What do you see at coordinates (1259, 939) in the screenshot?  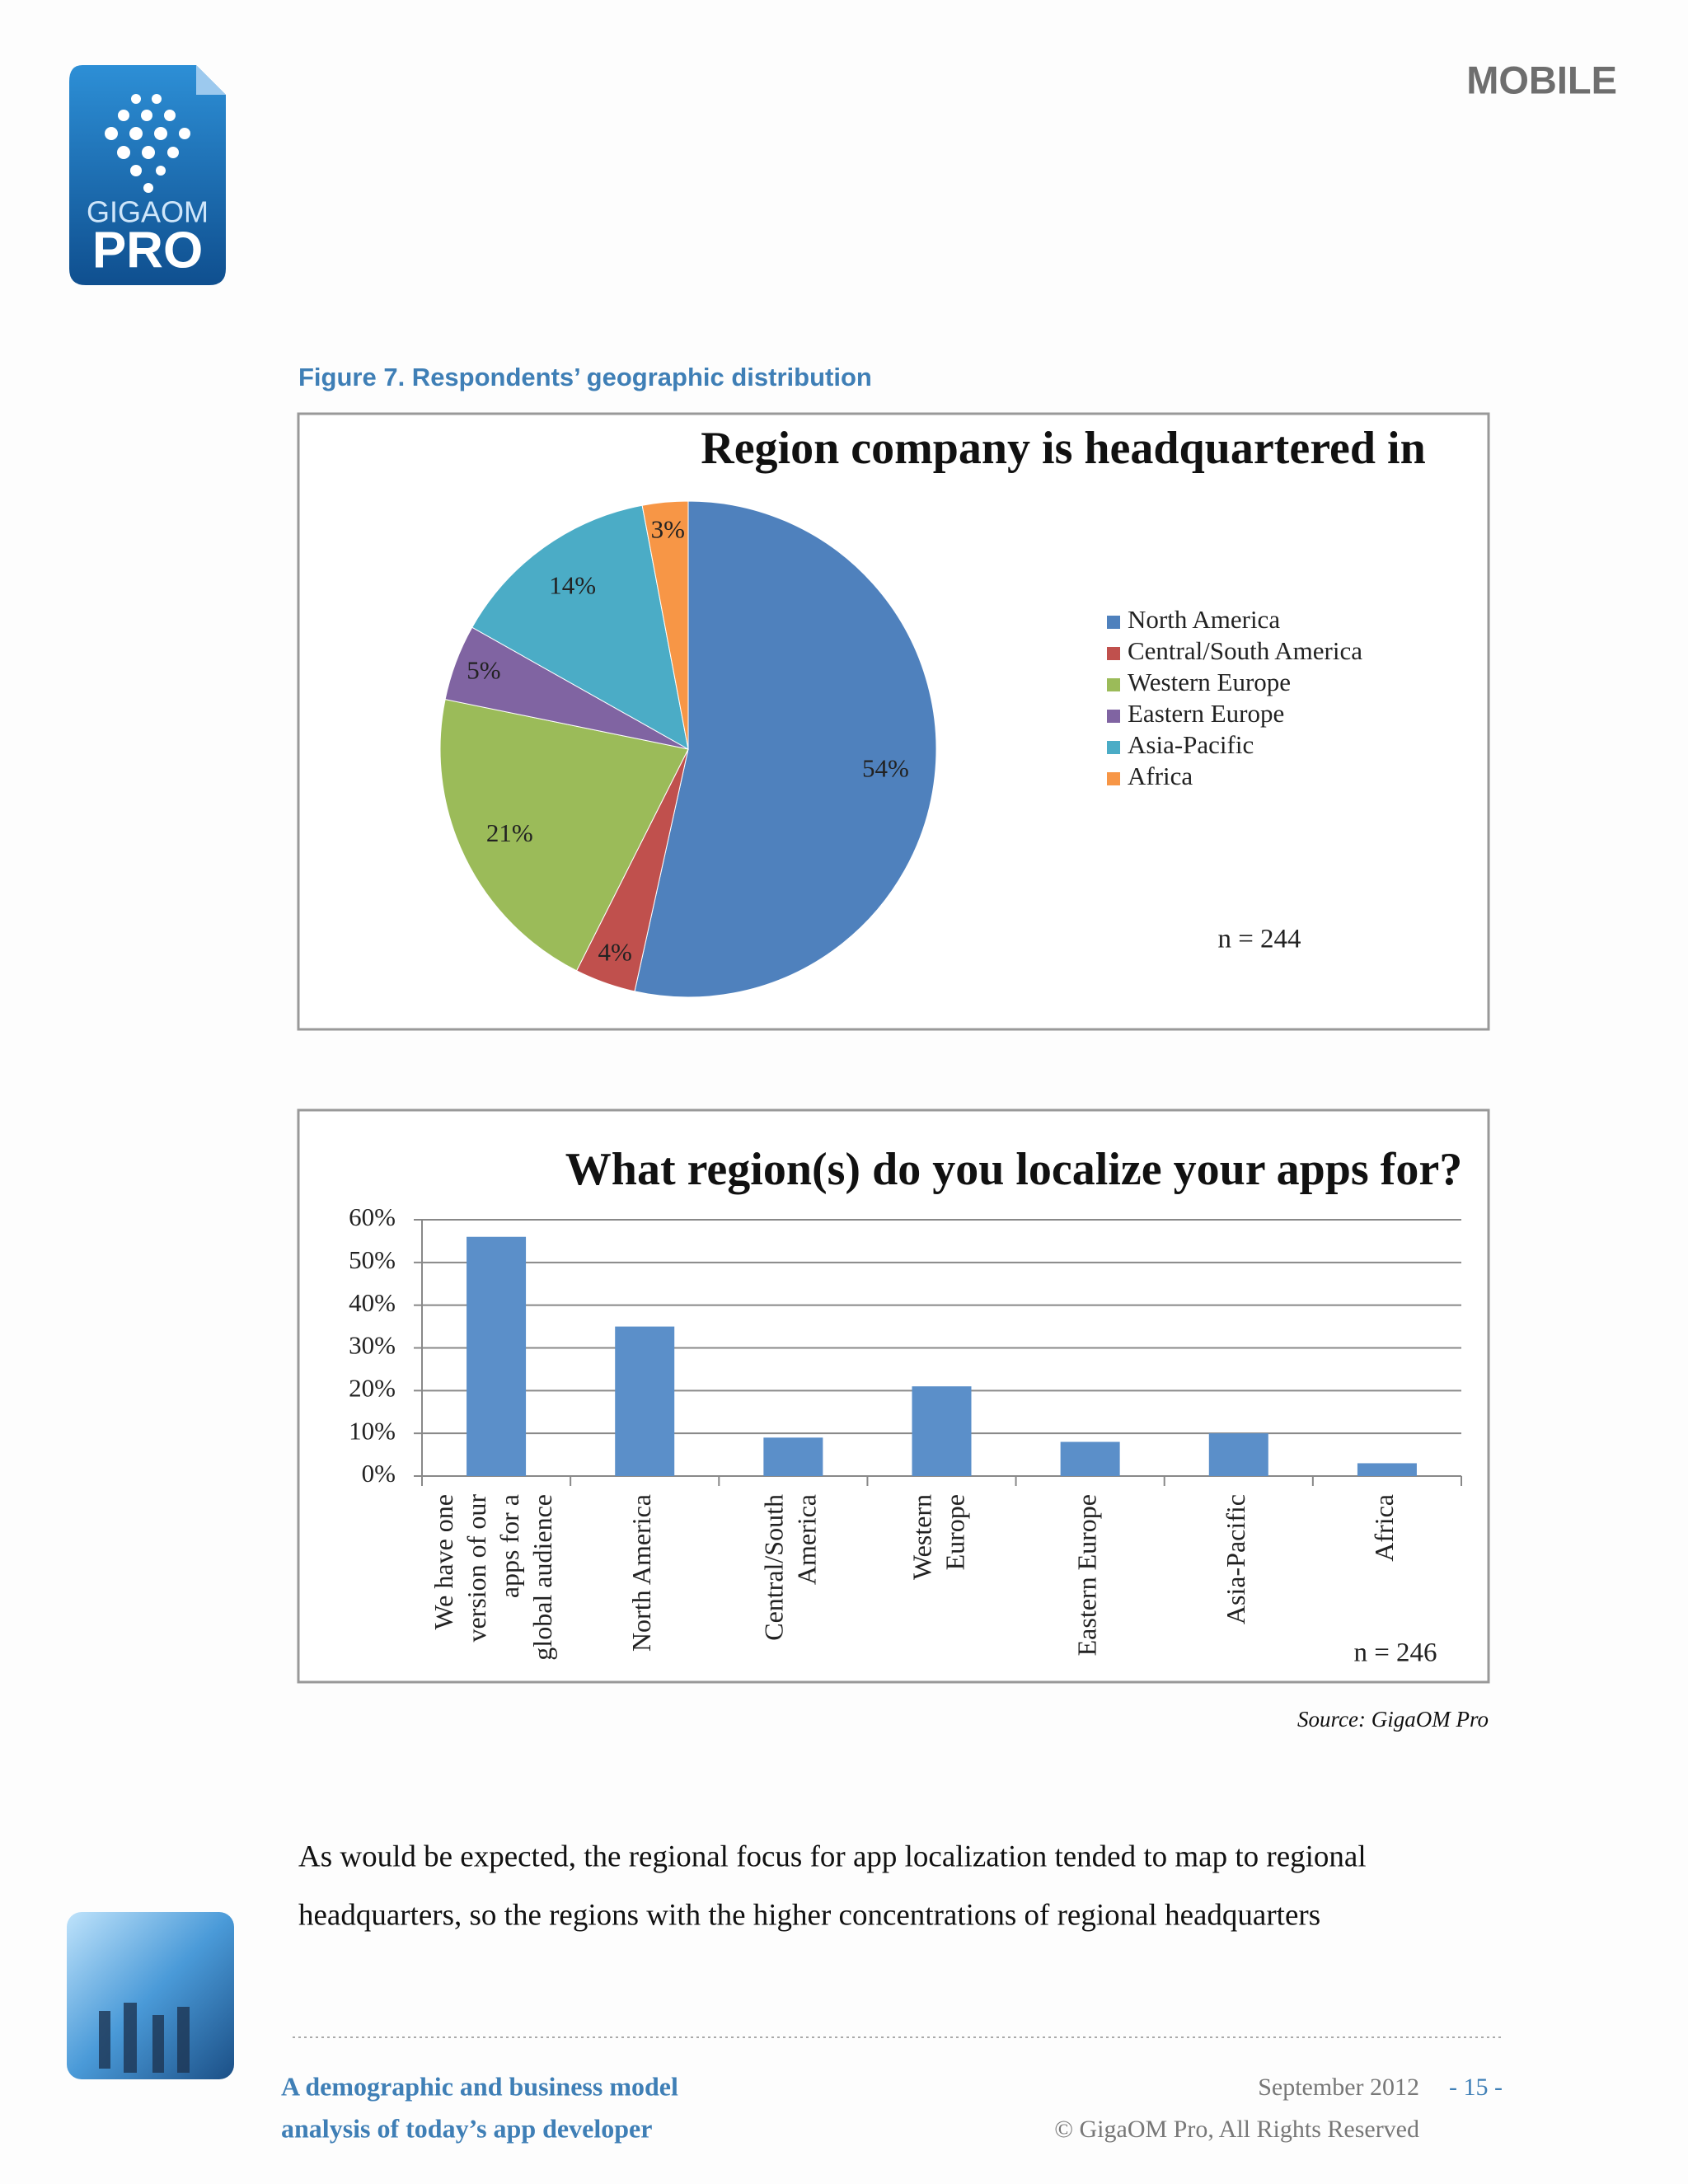 I see `annotation: n = 244` at bounding box center [1259, 939].